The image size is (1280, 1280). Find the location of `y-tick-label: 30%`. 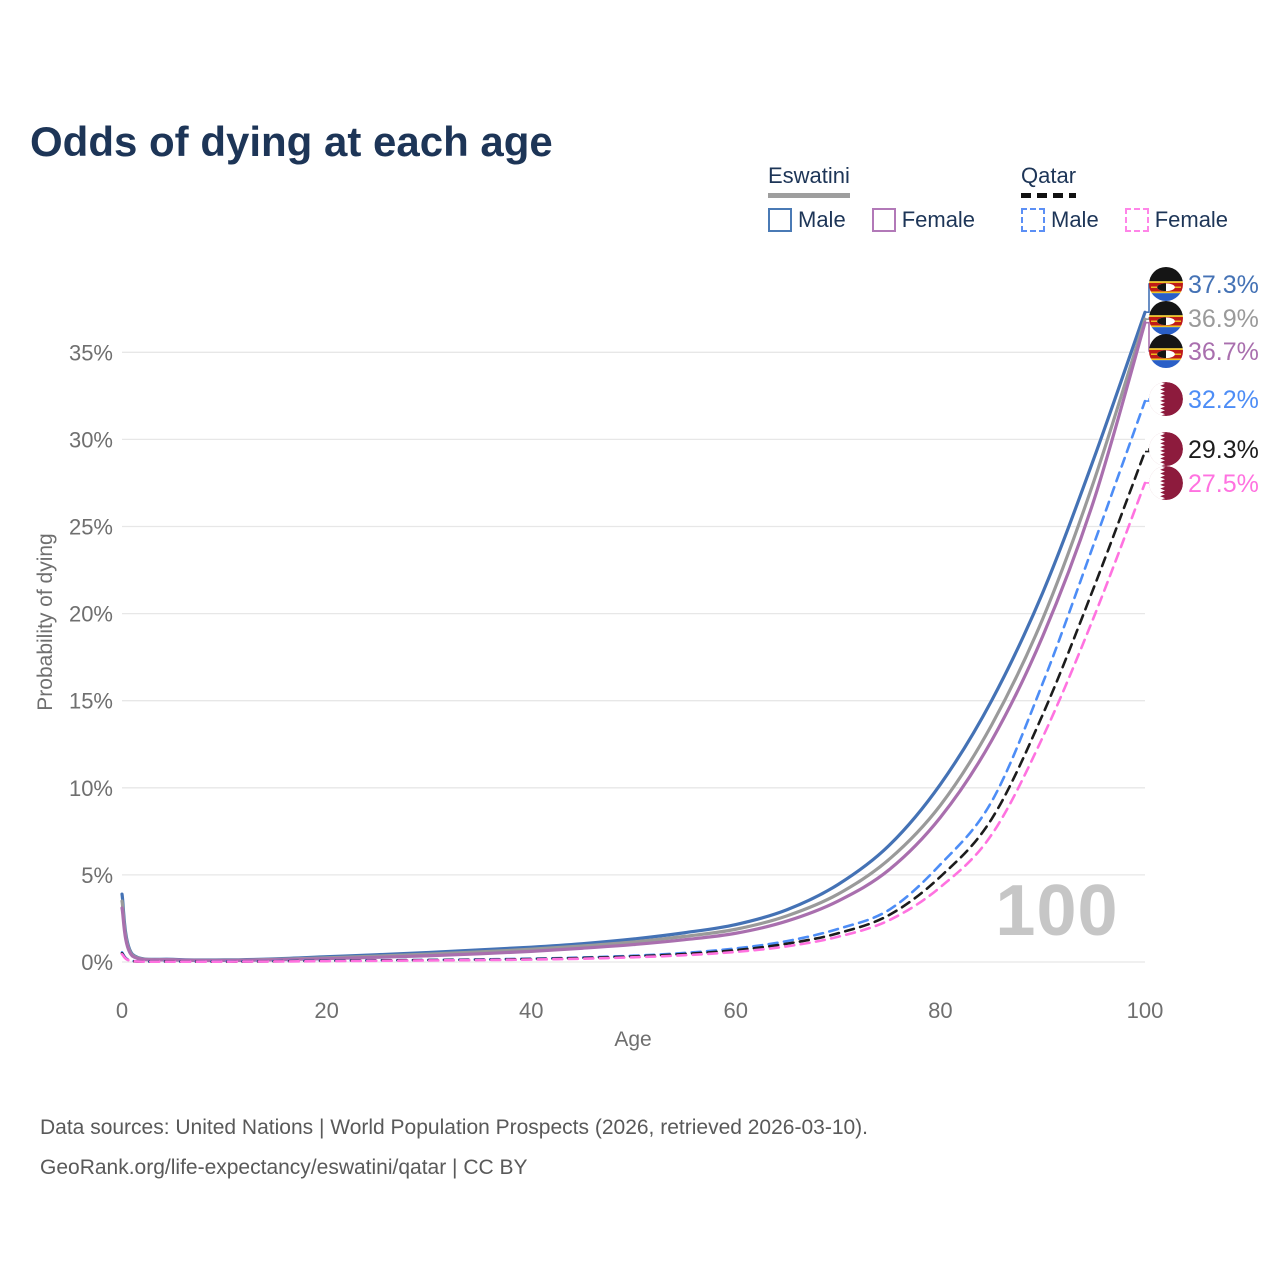

y-tick-label: 30% is located at coordinates (91, 439).